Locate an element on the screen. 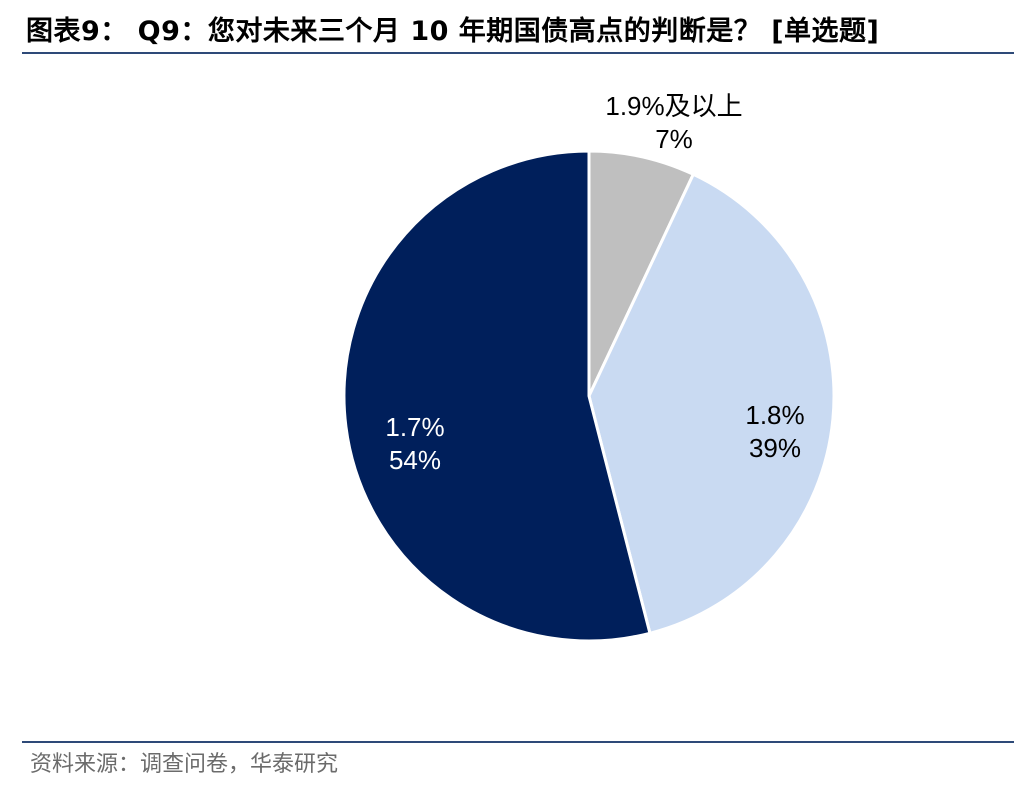 The width and height of the screenshot is (1036, 792). slice-percent-label: 54% is located at coordinates (415, 460).